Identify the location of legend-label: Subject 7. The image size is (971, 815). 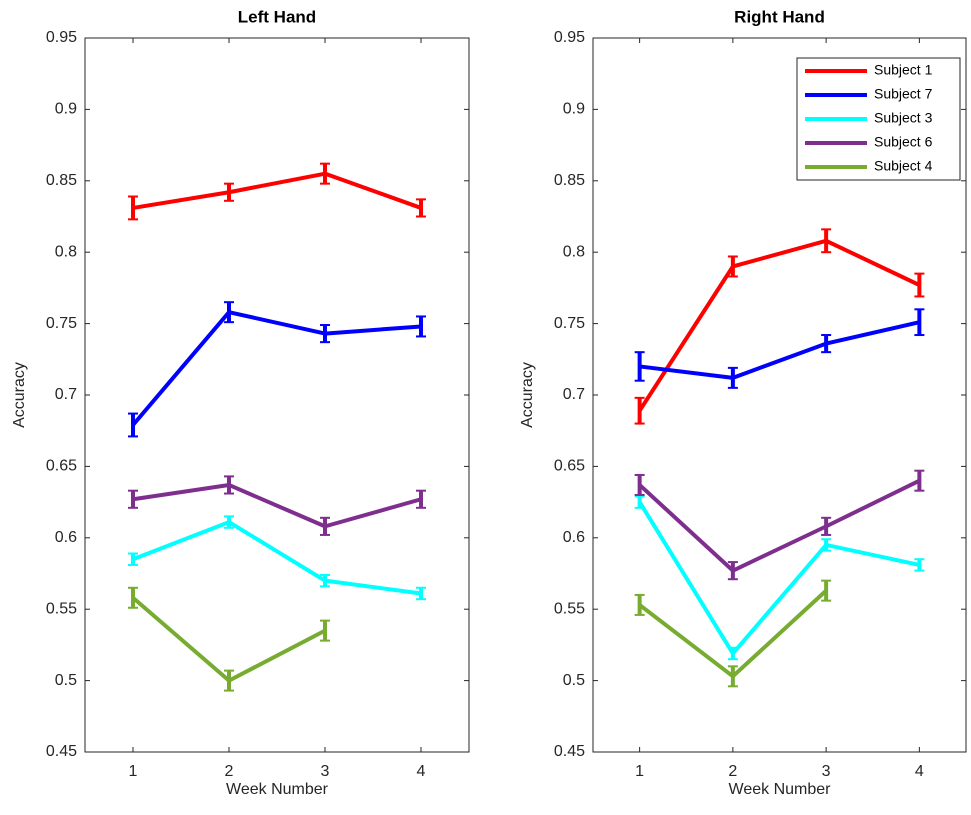
(903, 94).